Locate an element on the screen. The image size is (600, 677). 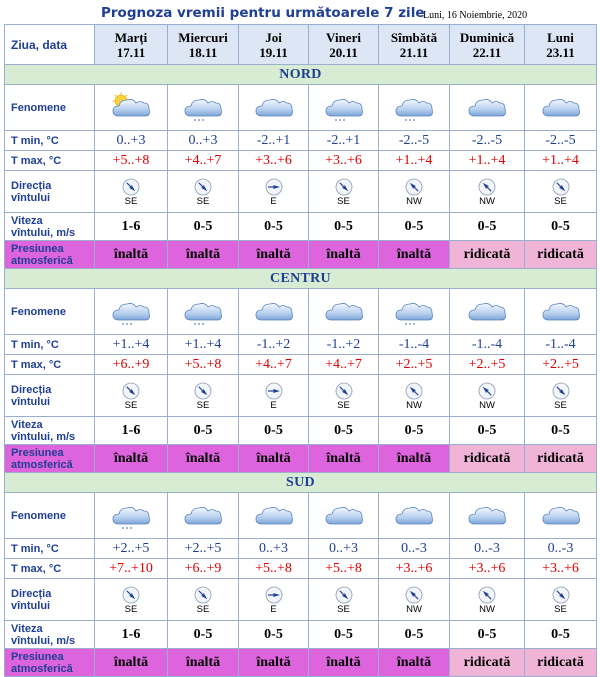
wind-direction-row: Direcția vîntului SE SE E SE NW NW SE is located at coordinates (300, 191).